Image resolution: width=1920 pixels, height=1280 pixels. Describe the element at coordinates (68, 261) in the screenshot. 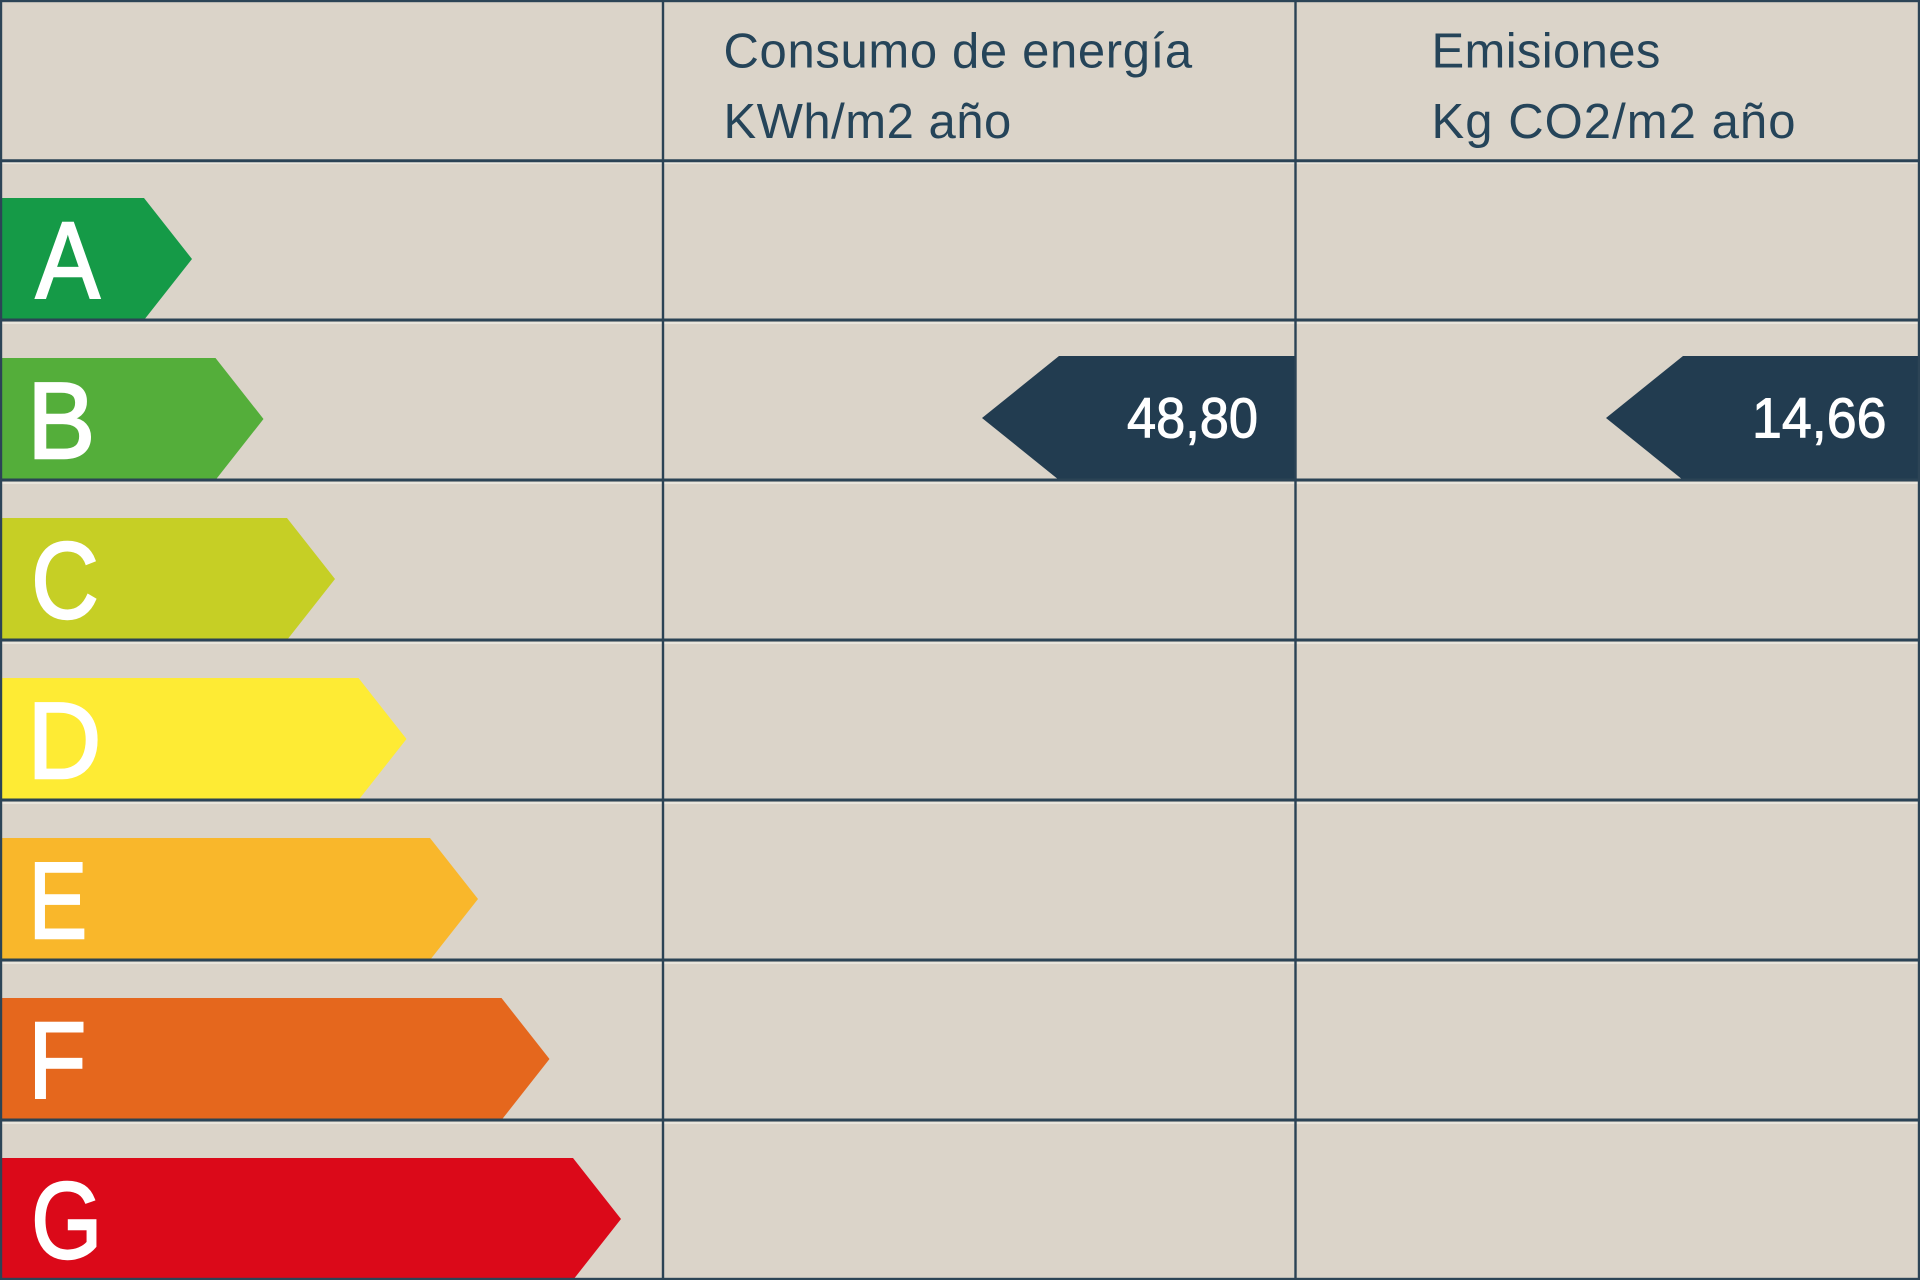

I see `svg-text: A` at that location.